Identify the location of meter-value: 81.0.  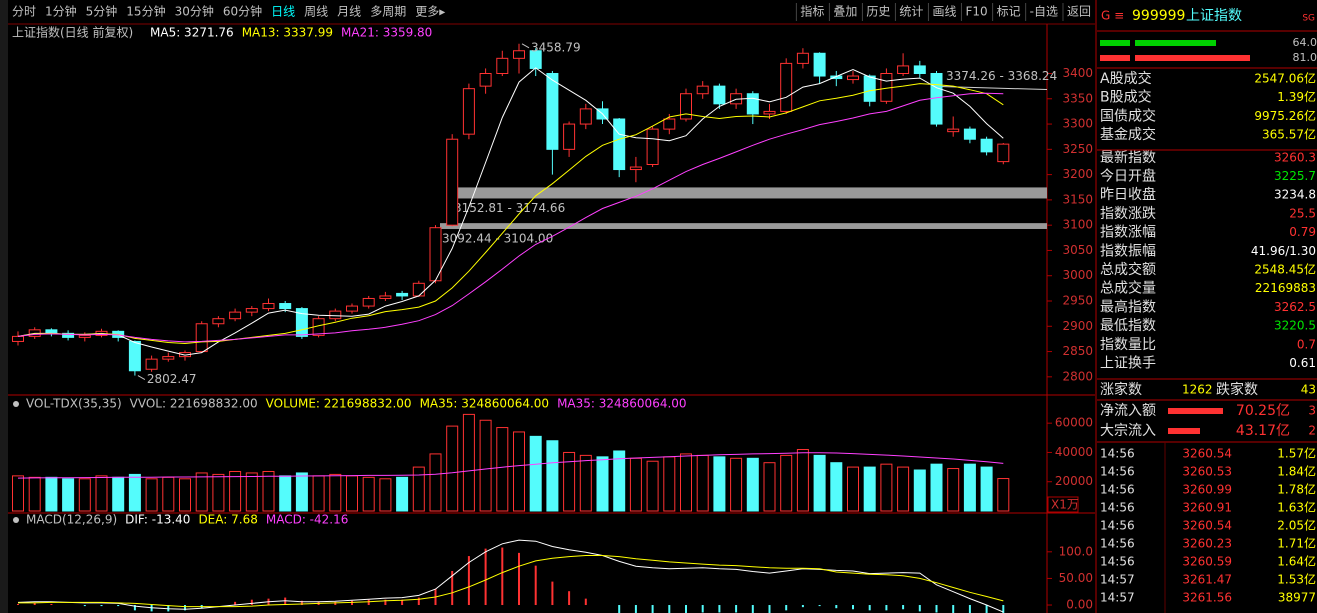
(1305, 57).